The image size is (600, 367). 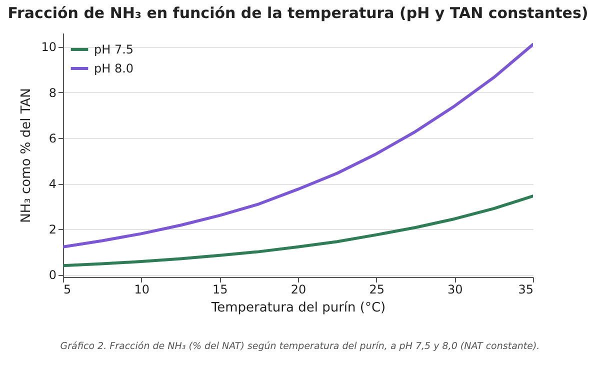 I want to click on chart-title: Fracción de NH₃ en función de la temperatura (pH y TAN constantes), so click(x=298, y=13).